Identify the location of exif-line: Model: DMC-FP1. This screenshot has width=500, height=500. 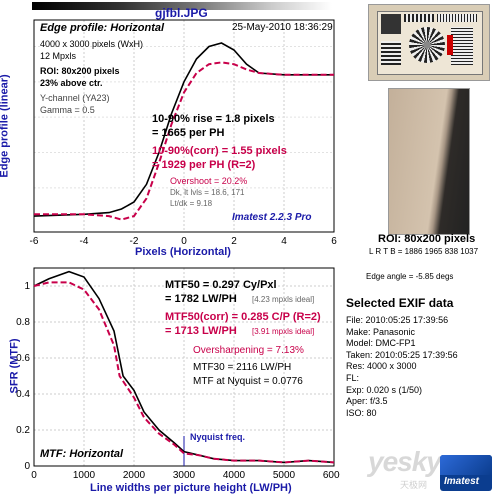
(381, 343).